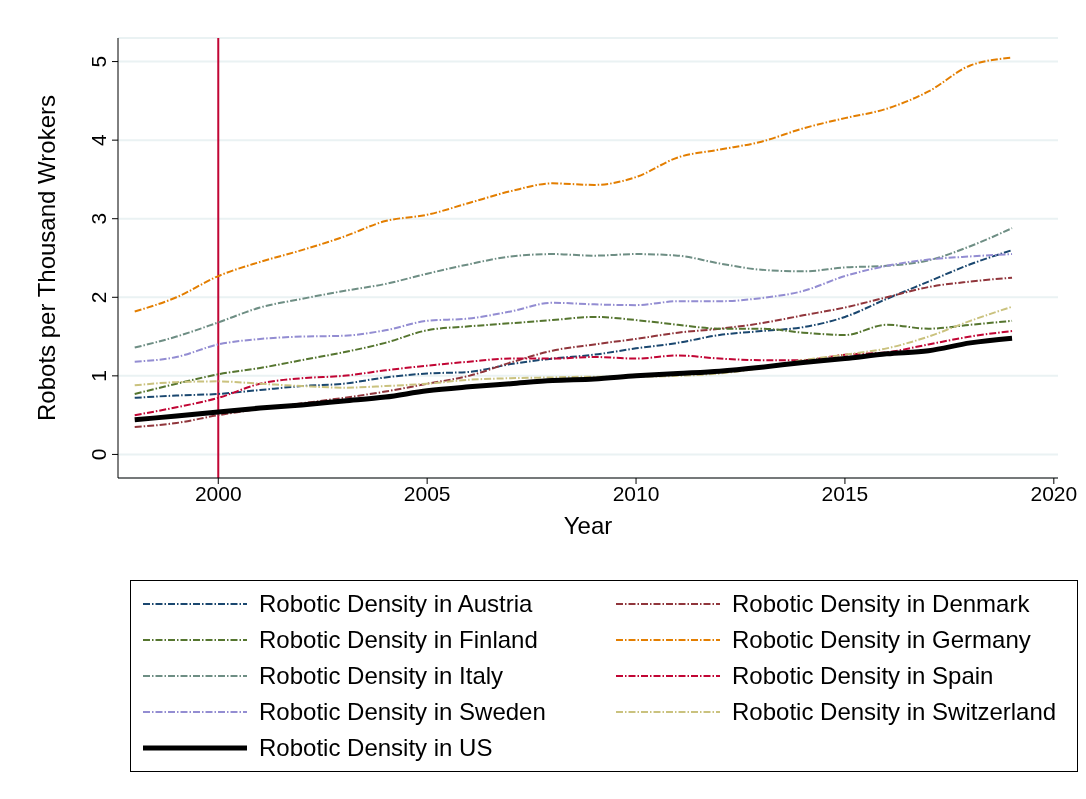 This screenshot has height=799, width=1086. Describe the element at coordinates (427, 493) in the screenshot. I see `x-tick-label: 2005` at that location.